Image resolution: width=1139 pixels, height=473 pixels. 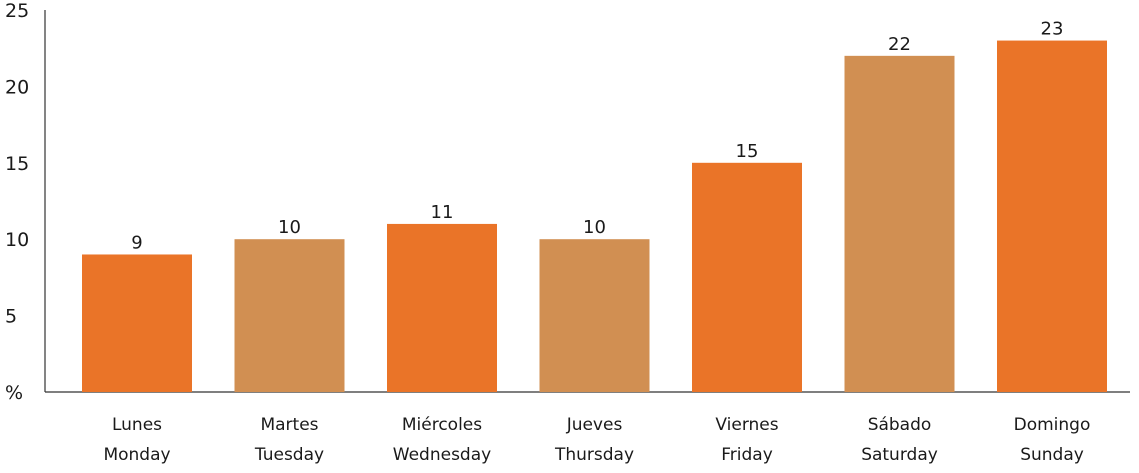 What do you see at coordinates (747, 455) in the screenshot?
I see `x-tick-label-en: Friday` at bounding box center [747, 455].